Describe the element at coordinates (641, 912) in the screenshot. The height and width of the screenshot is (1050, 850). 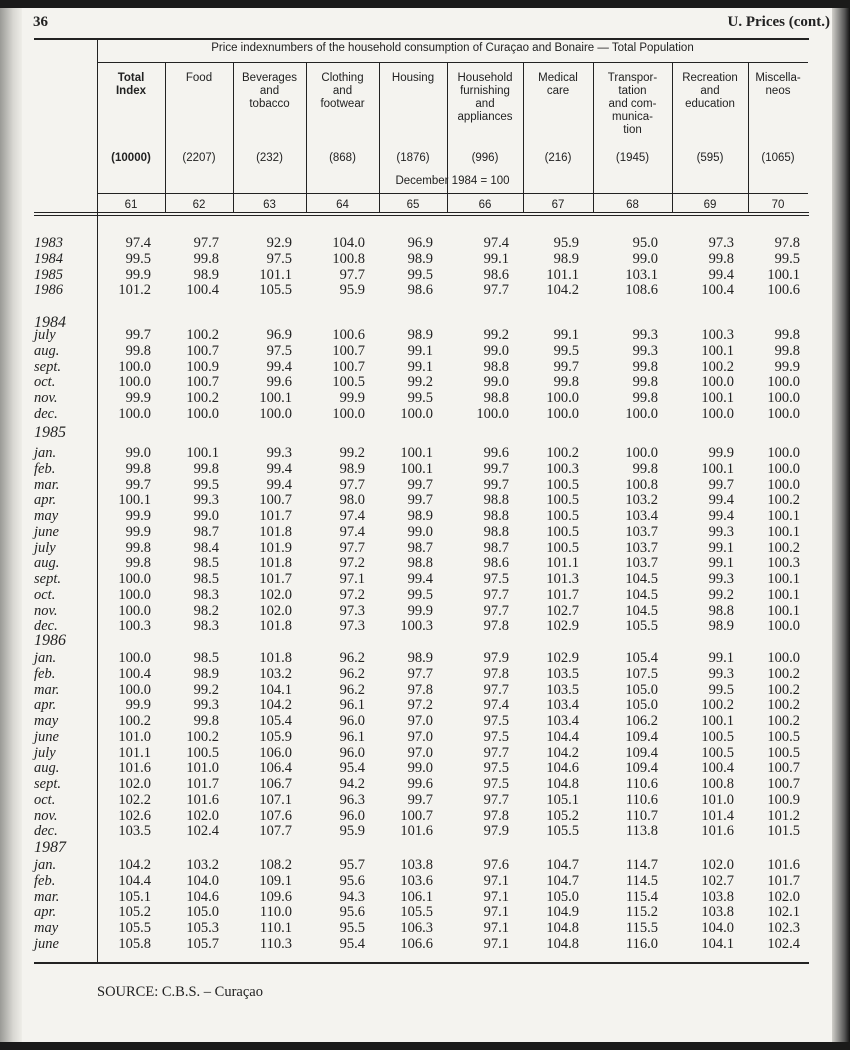
I see `table-cell: 115.2` at that location.